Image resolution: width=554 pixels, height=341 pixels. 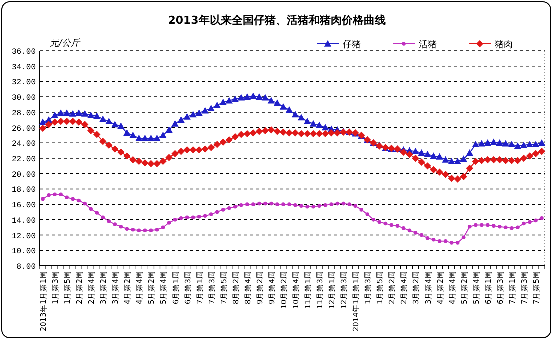 I want to click on y-tick-label: 26.00, so click(x=24, y=129).